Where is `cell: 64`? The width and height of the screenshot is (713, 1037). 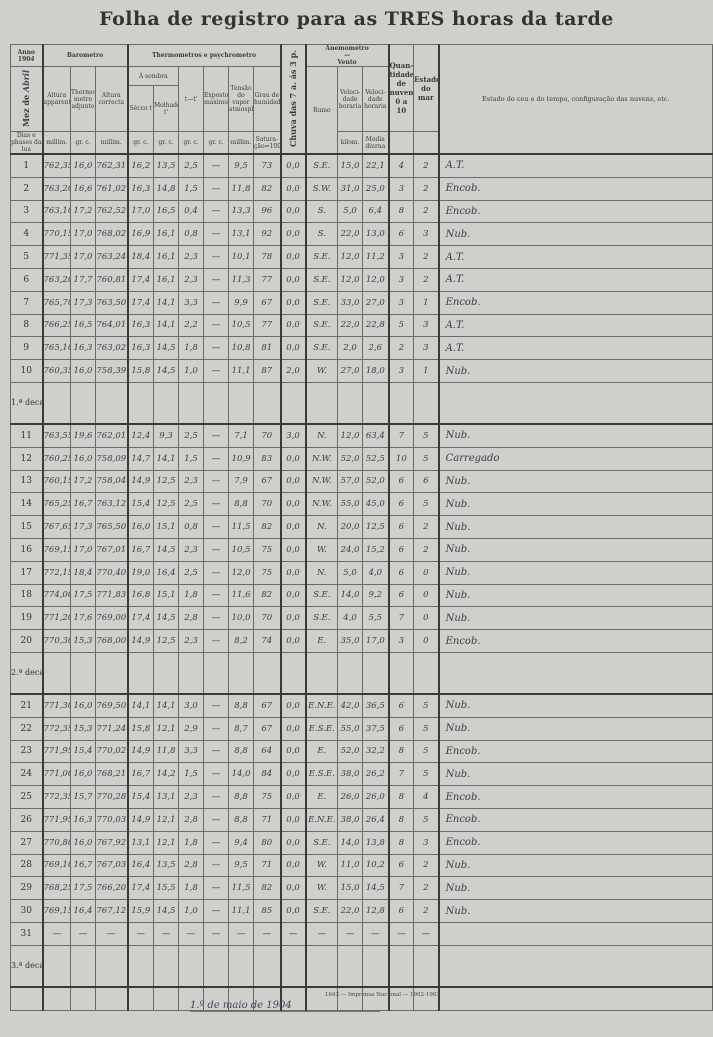 cell: 64 is located at coordinates (267, 751).